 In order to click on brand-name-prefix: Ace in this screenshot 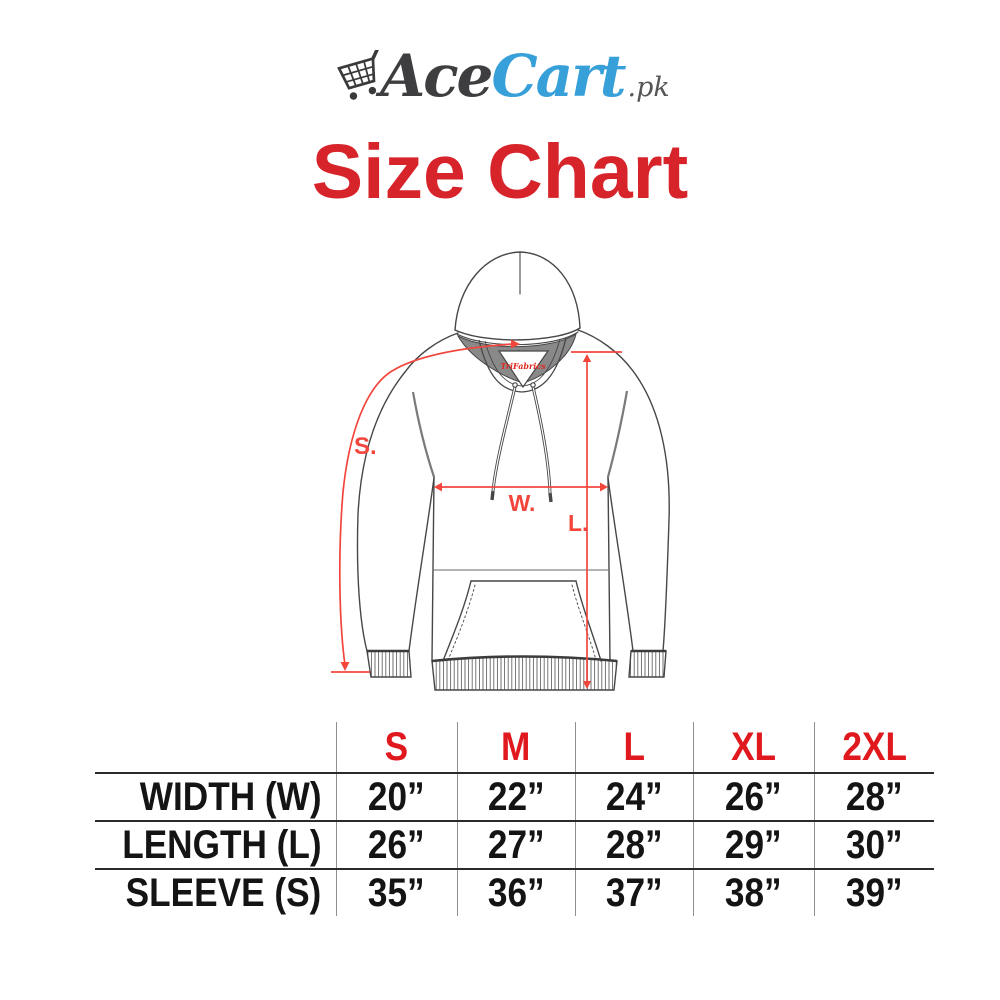, I will do `click(436, 76)`.